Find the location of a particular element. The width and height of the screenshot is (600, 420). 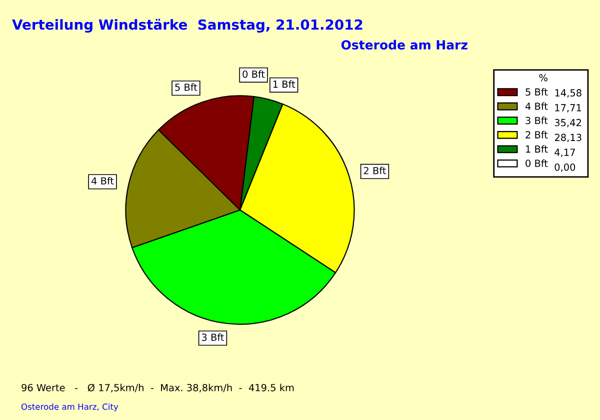

legend-label: 4 Bft is located at coordinates (536, 106).